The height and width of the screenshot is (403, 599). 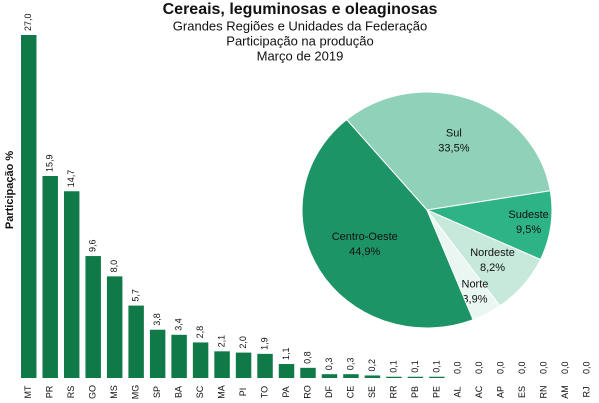 I want to click on data-label: 3,8, so click(x=157, y=319).